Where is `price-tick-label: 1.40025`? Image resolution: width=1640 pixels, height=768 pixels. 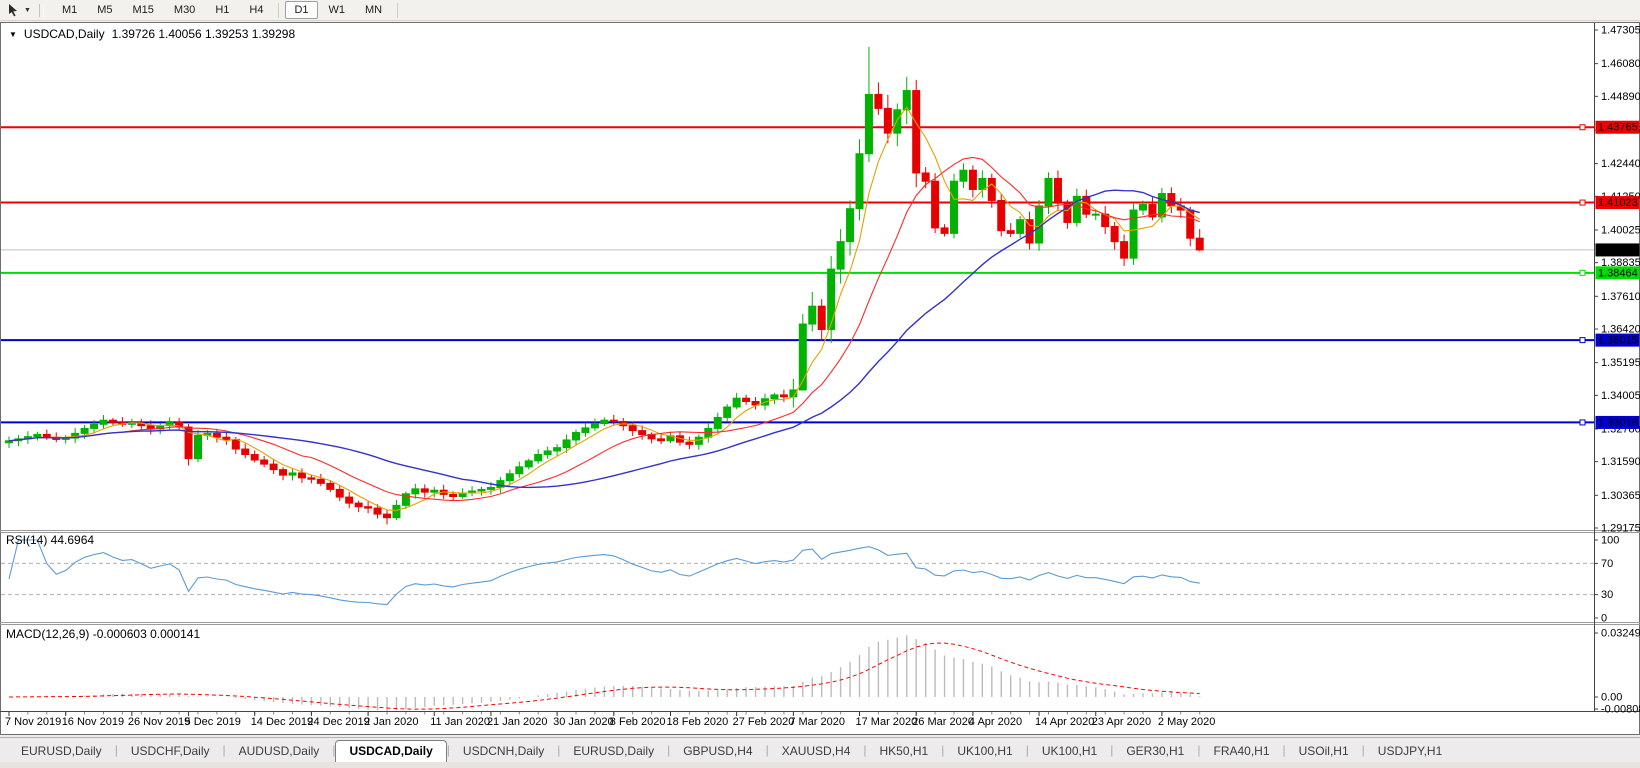 price-tick-label: 1.40025 is located at coordinates (1620, 230).